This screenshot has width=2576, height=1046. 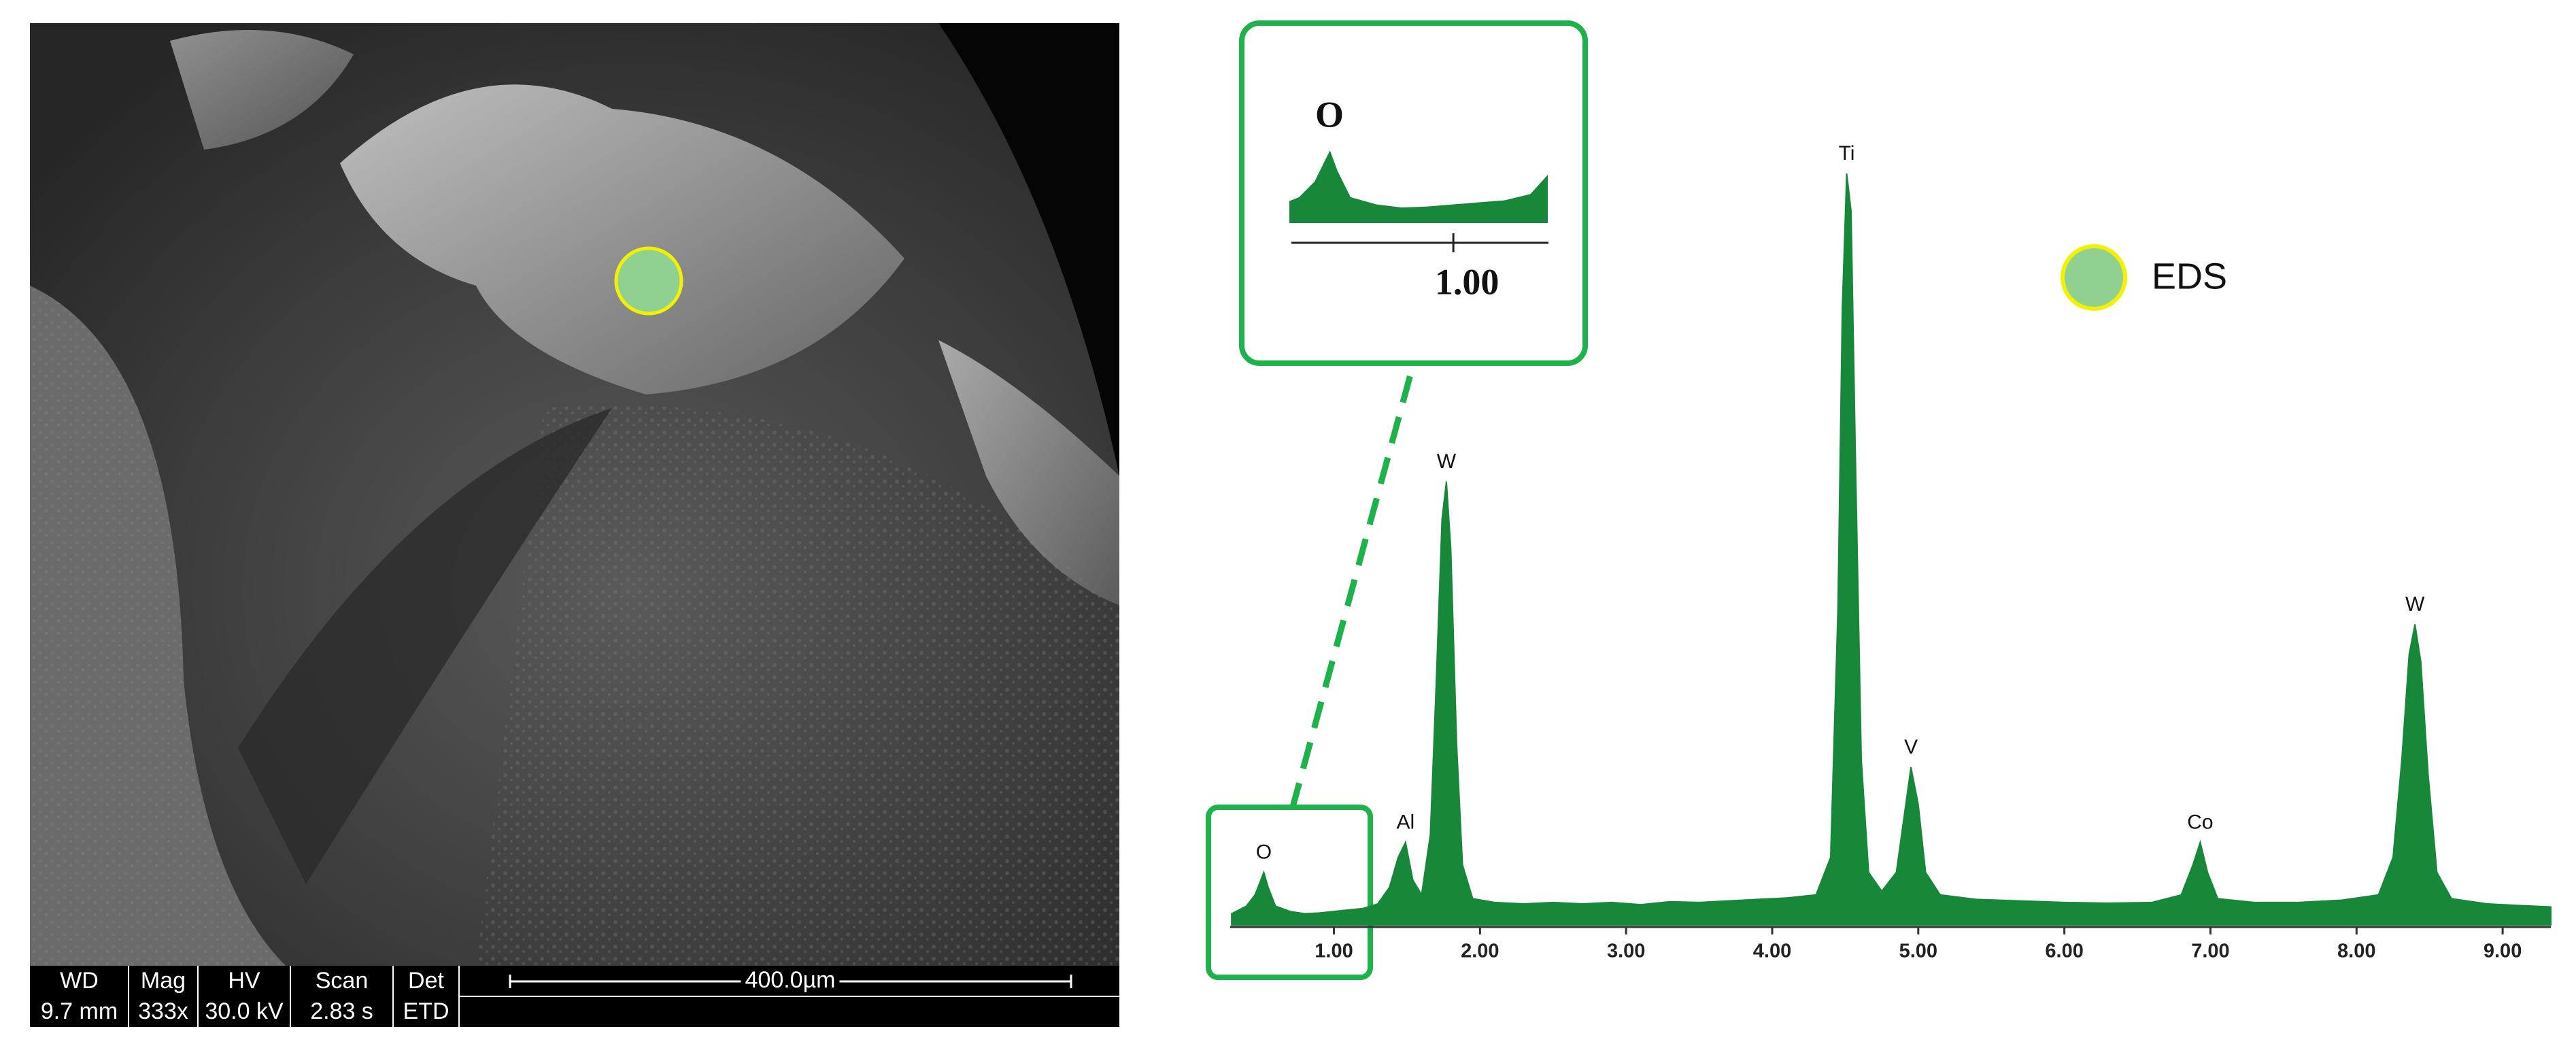 What do you see at coordinates (1918, 951) in the screenshot?
I see `x-tick-label: 5.00` at bounding box center [1918, 951].